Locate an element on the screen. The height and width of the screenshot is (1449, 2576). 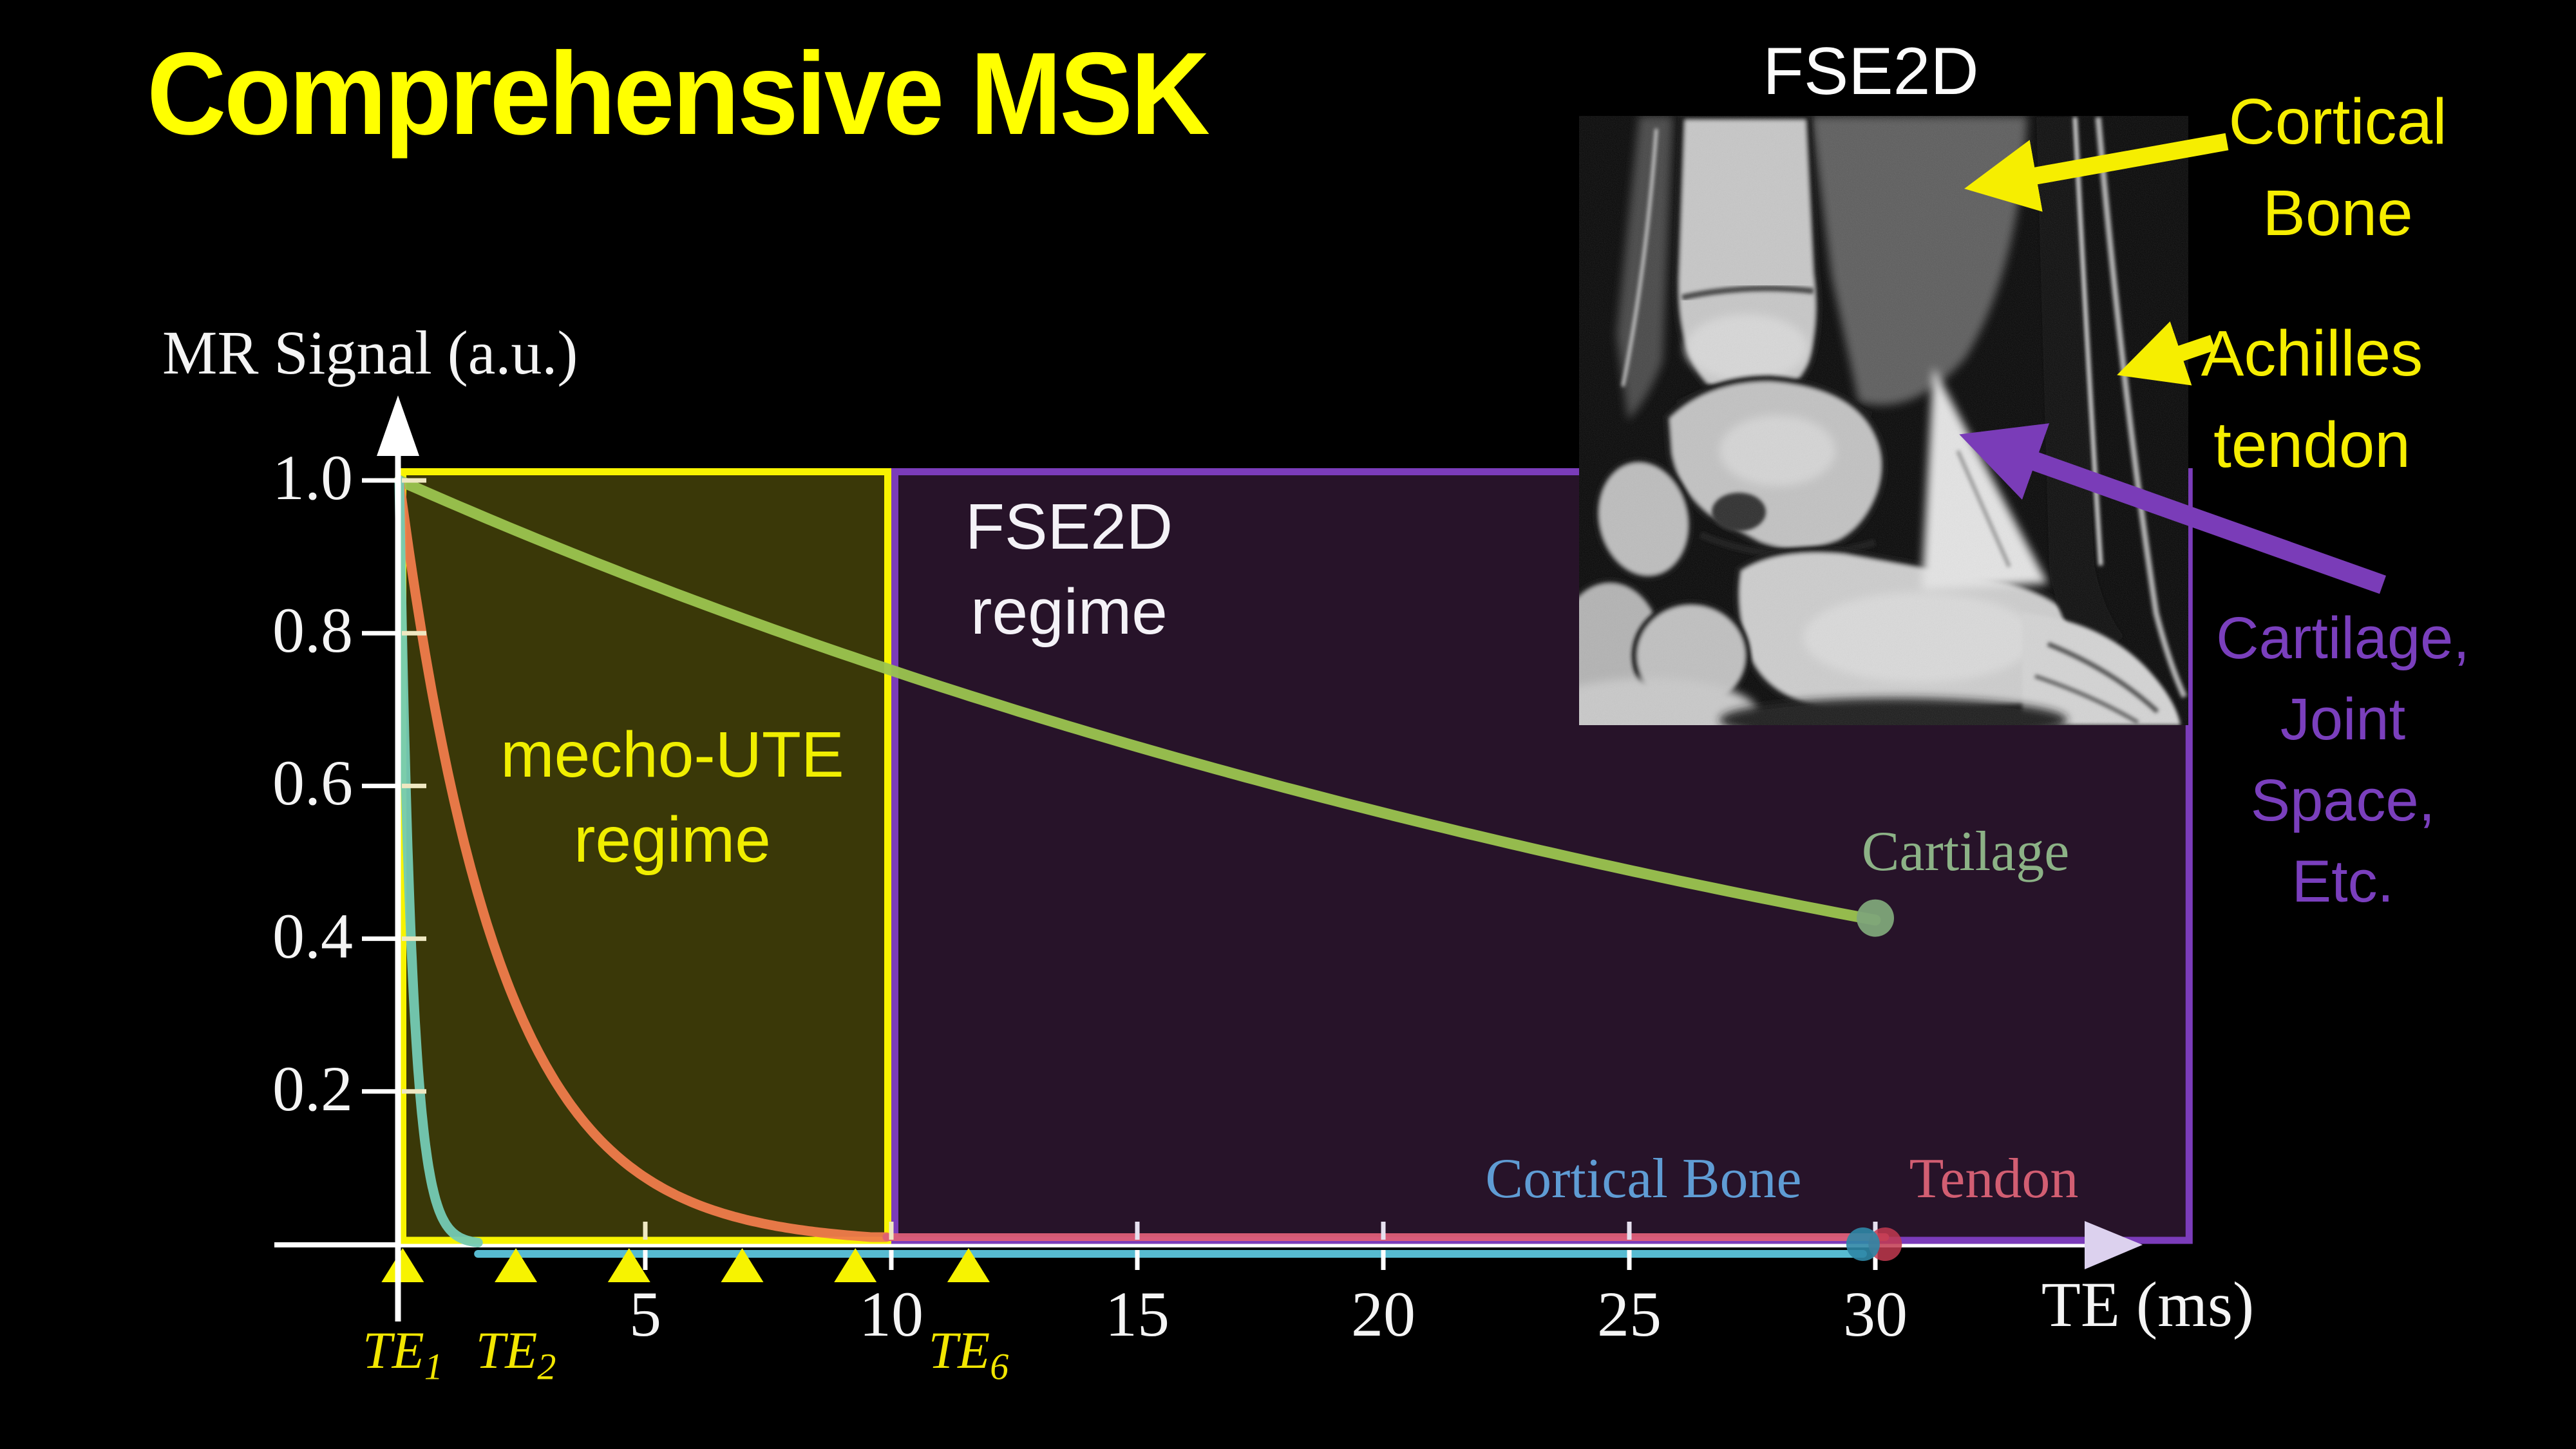
mri-noise-overlay is located at coordinates (1884, 420).